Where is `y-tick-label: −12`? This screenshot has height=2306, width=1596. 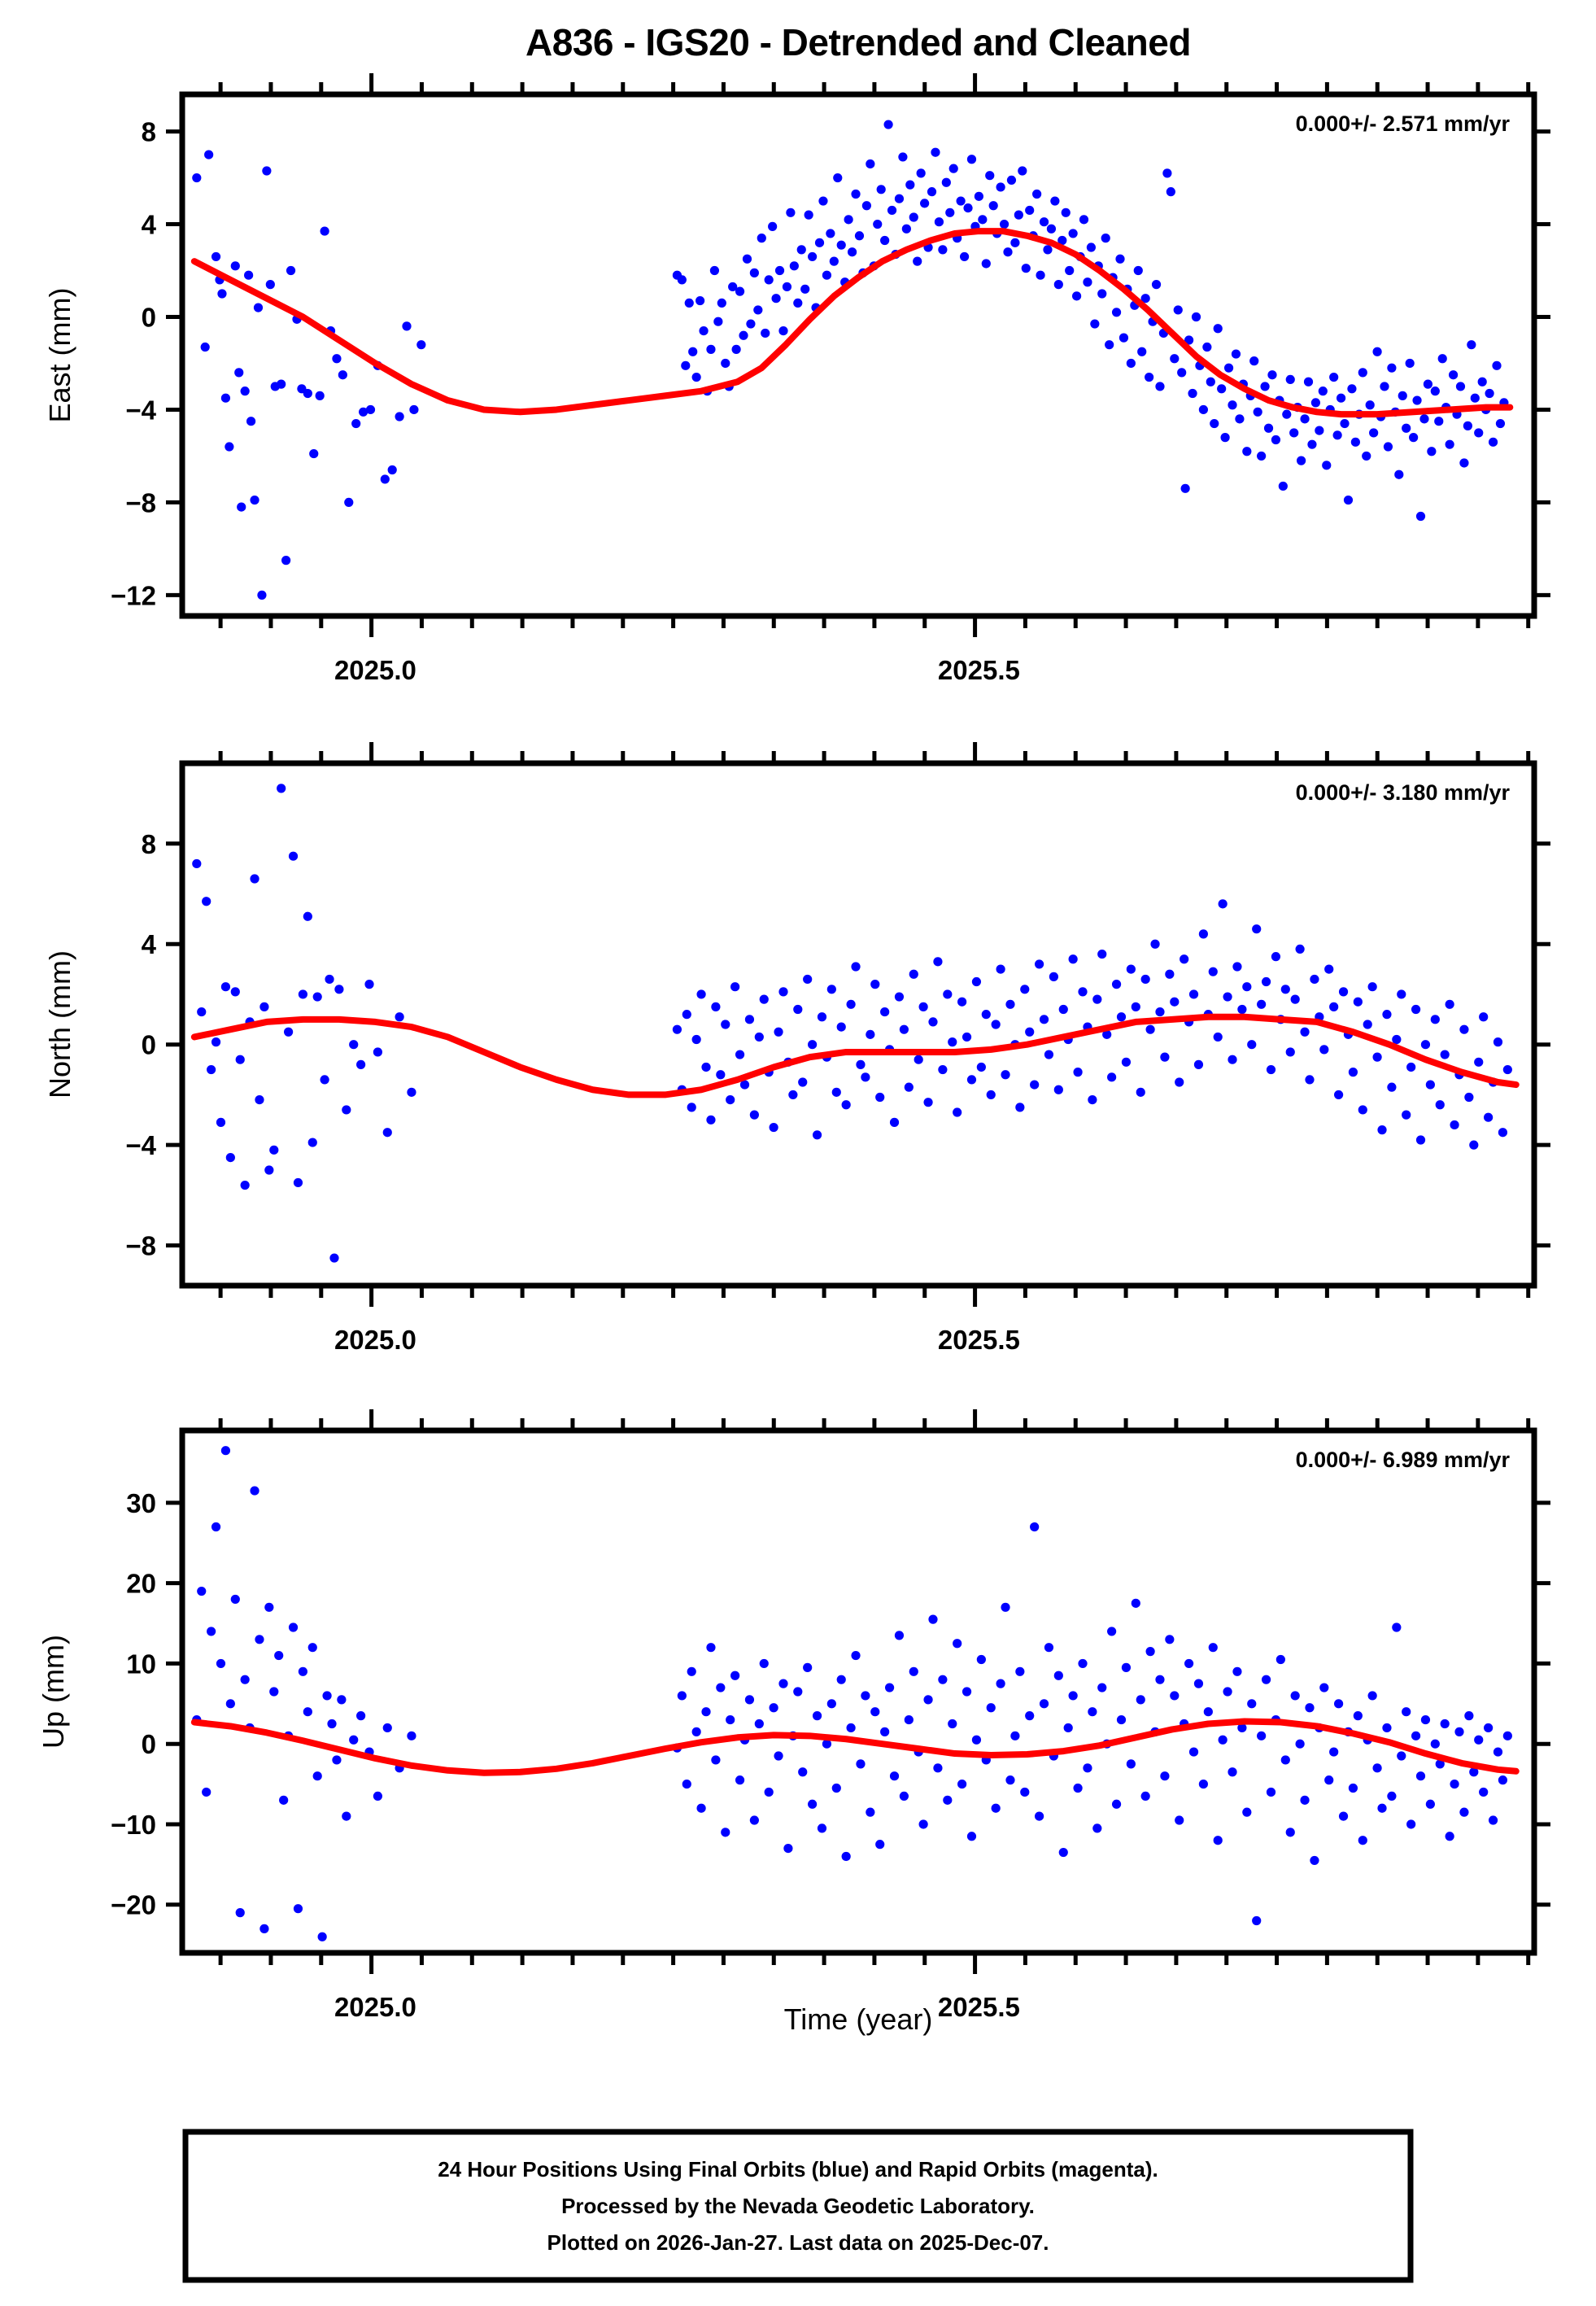
y-tick-label: −12 is located at coordinates (133, 595).